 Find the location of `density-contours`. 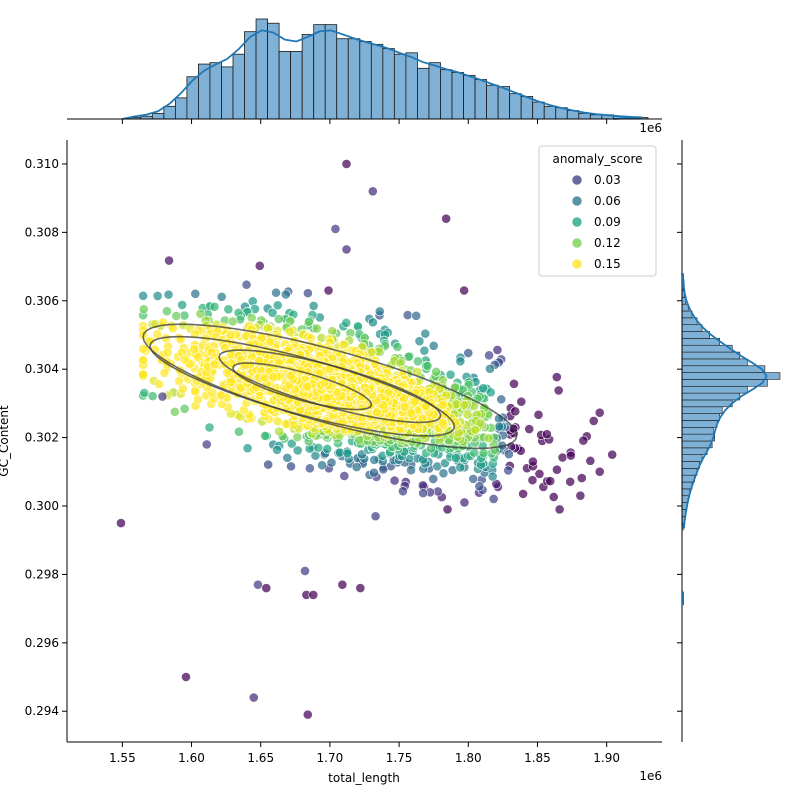

density-contours is located at coordinates (330, 386).